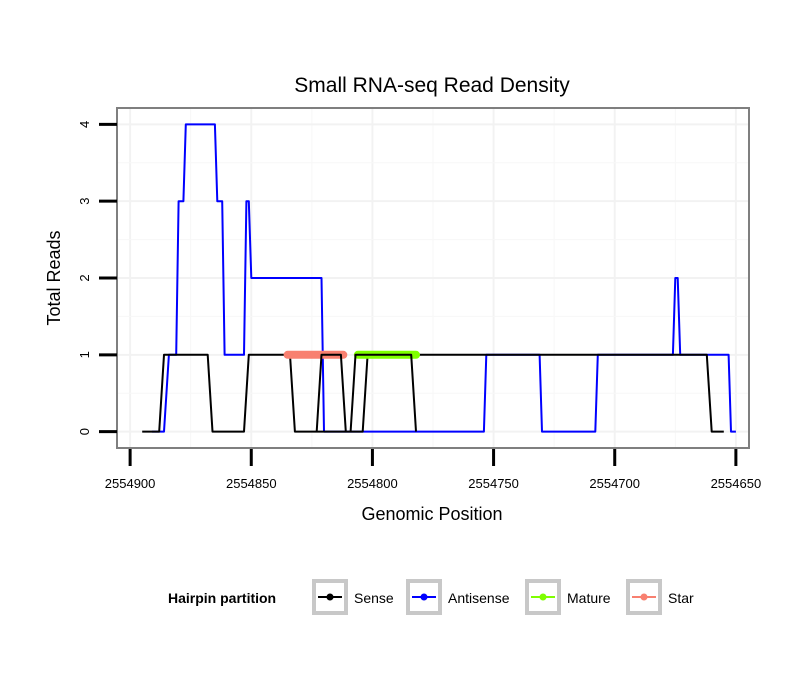  Describe the element at coordinates (84, 354) in the screenshot. I see `y-tick-label: 1` at that location.